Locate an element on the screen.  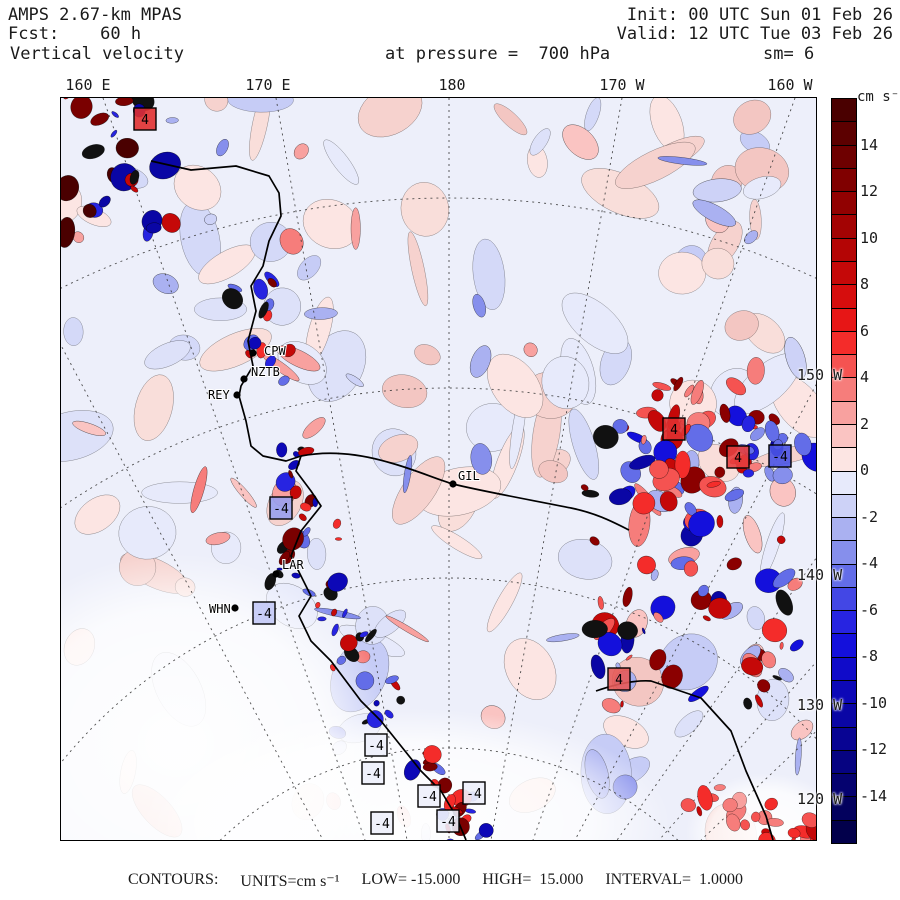
colorbar-tick-label: 14 is located at coordinates (869, 144).